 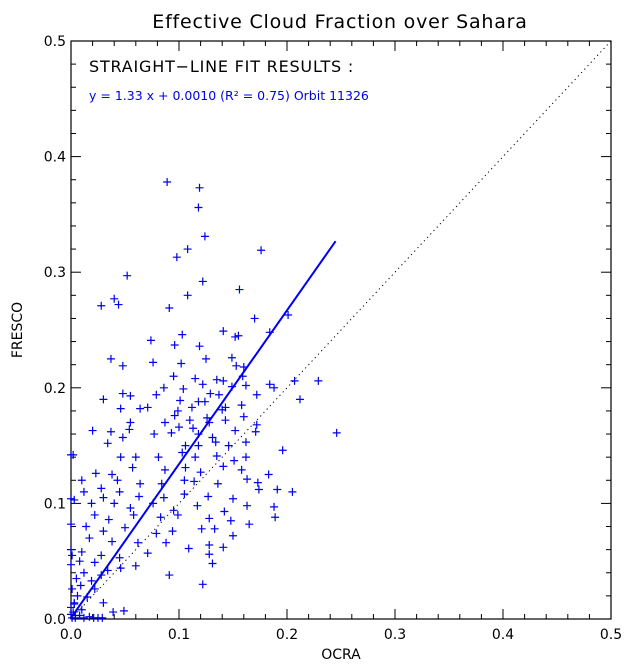 What do you see at coordinates (55, 42) in the screenshot?
I see `y-tick-label: 0.5` at bounding box center [55, 42].